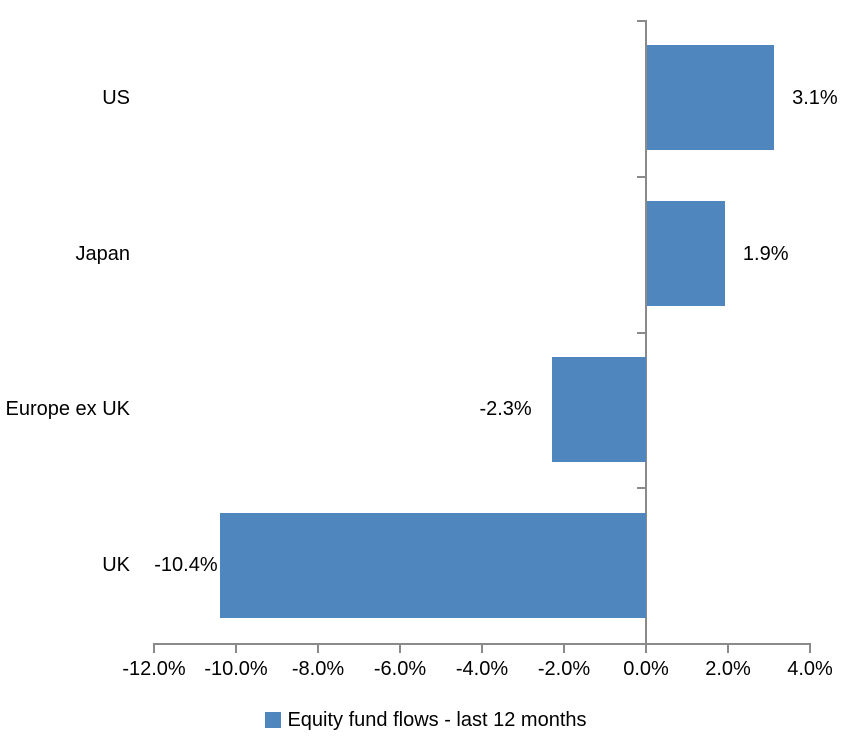 Image resolution: width=852 pixels, height=747 pixels. I want to click on x-axis-tick-label: -12.0%, so click(154, 669).